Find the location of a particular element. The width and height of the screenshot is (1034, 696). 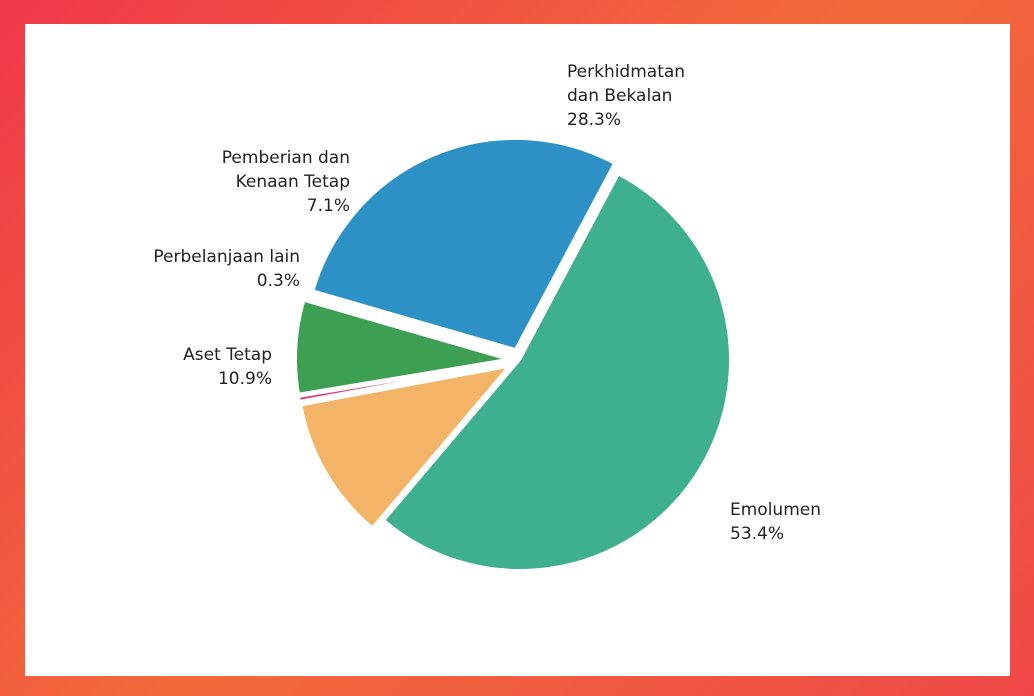

slice-label: Emolumen 53.4% is located at coordinates (810, 522).